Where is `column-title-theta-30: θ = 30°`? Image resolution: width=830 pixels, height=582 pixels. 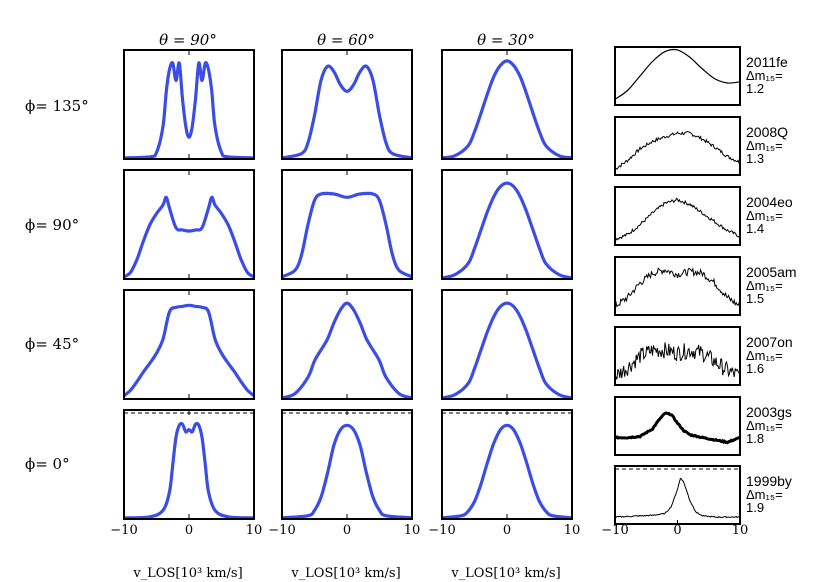
column-title-theta-30: θ = 30° is located at coordinates (506, 40).